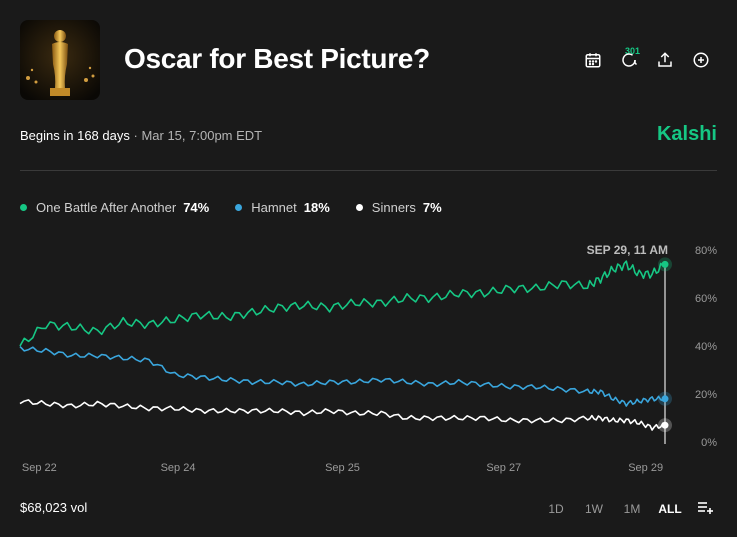 This screenshot has height=537, width=737. I want to click on legend-item-one-battle: One Battle After Another 74%, so click(114, 207).